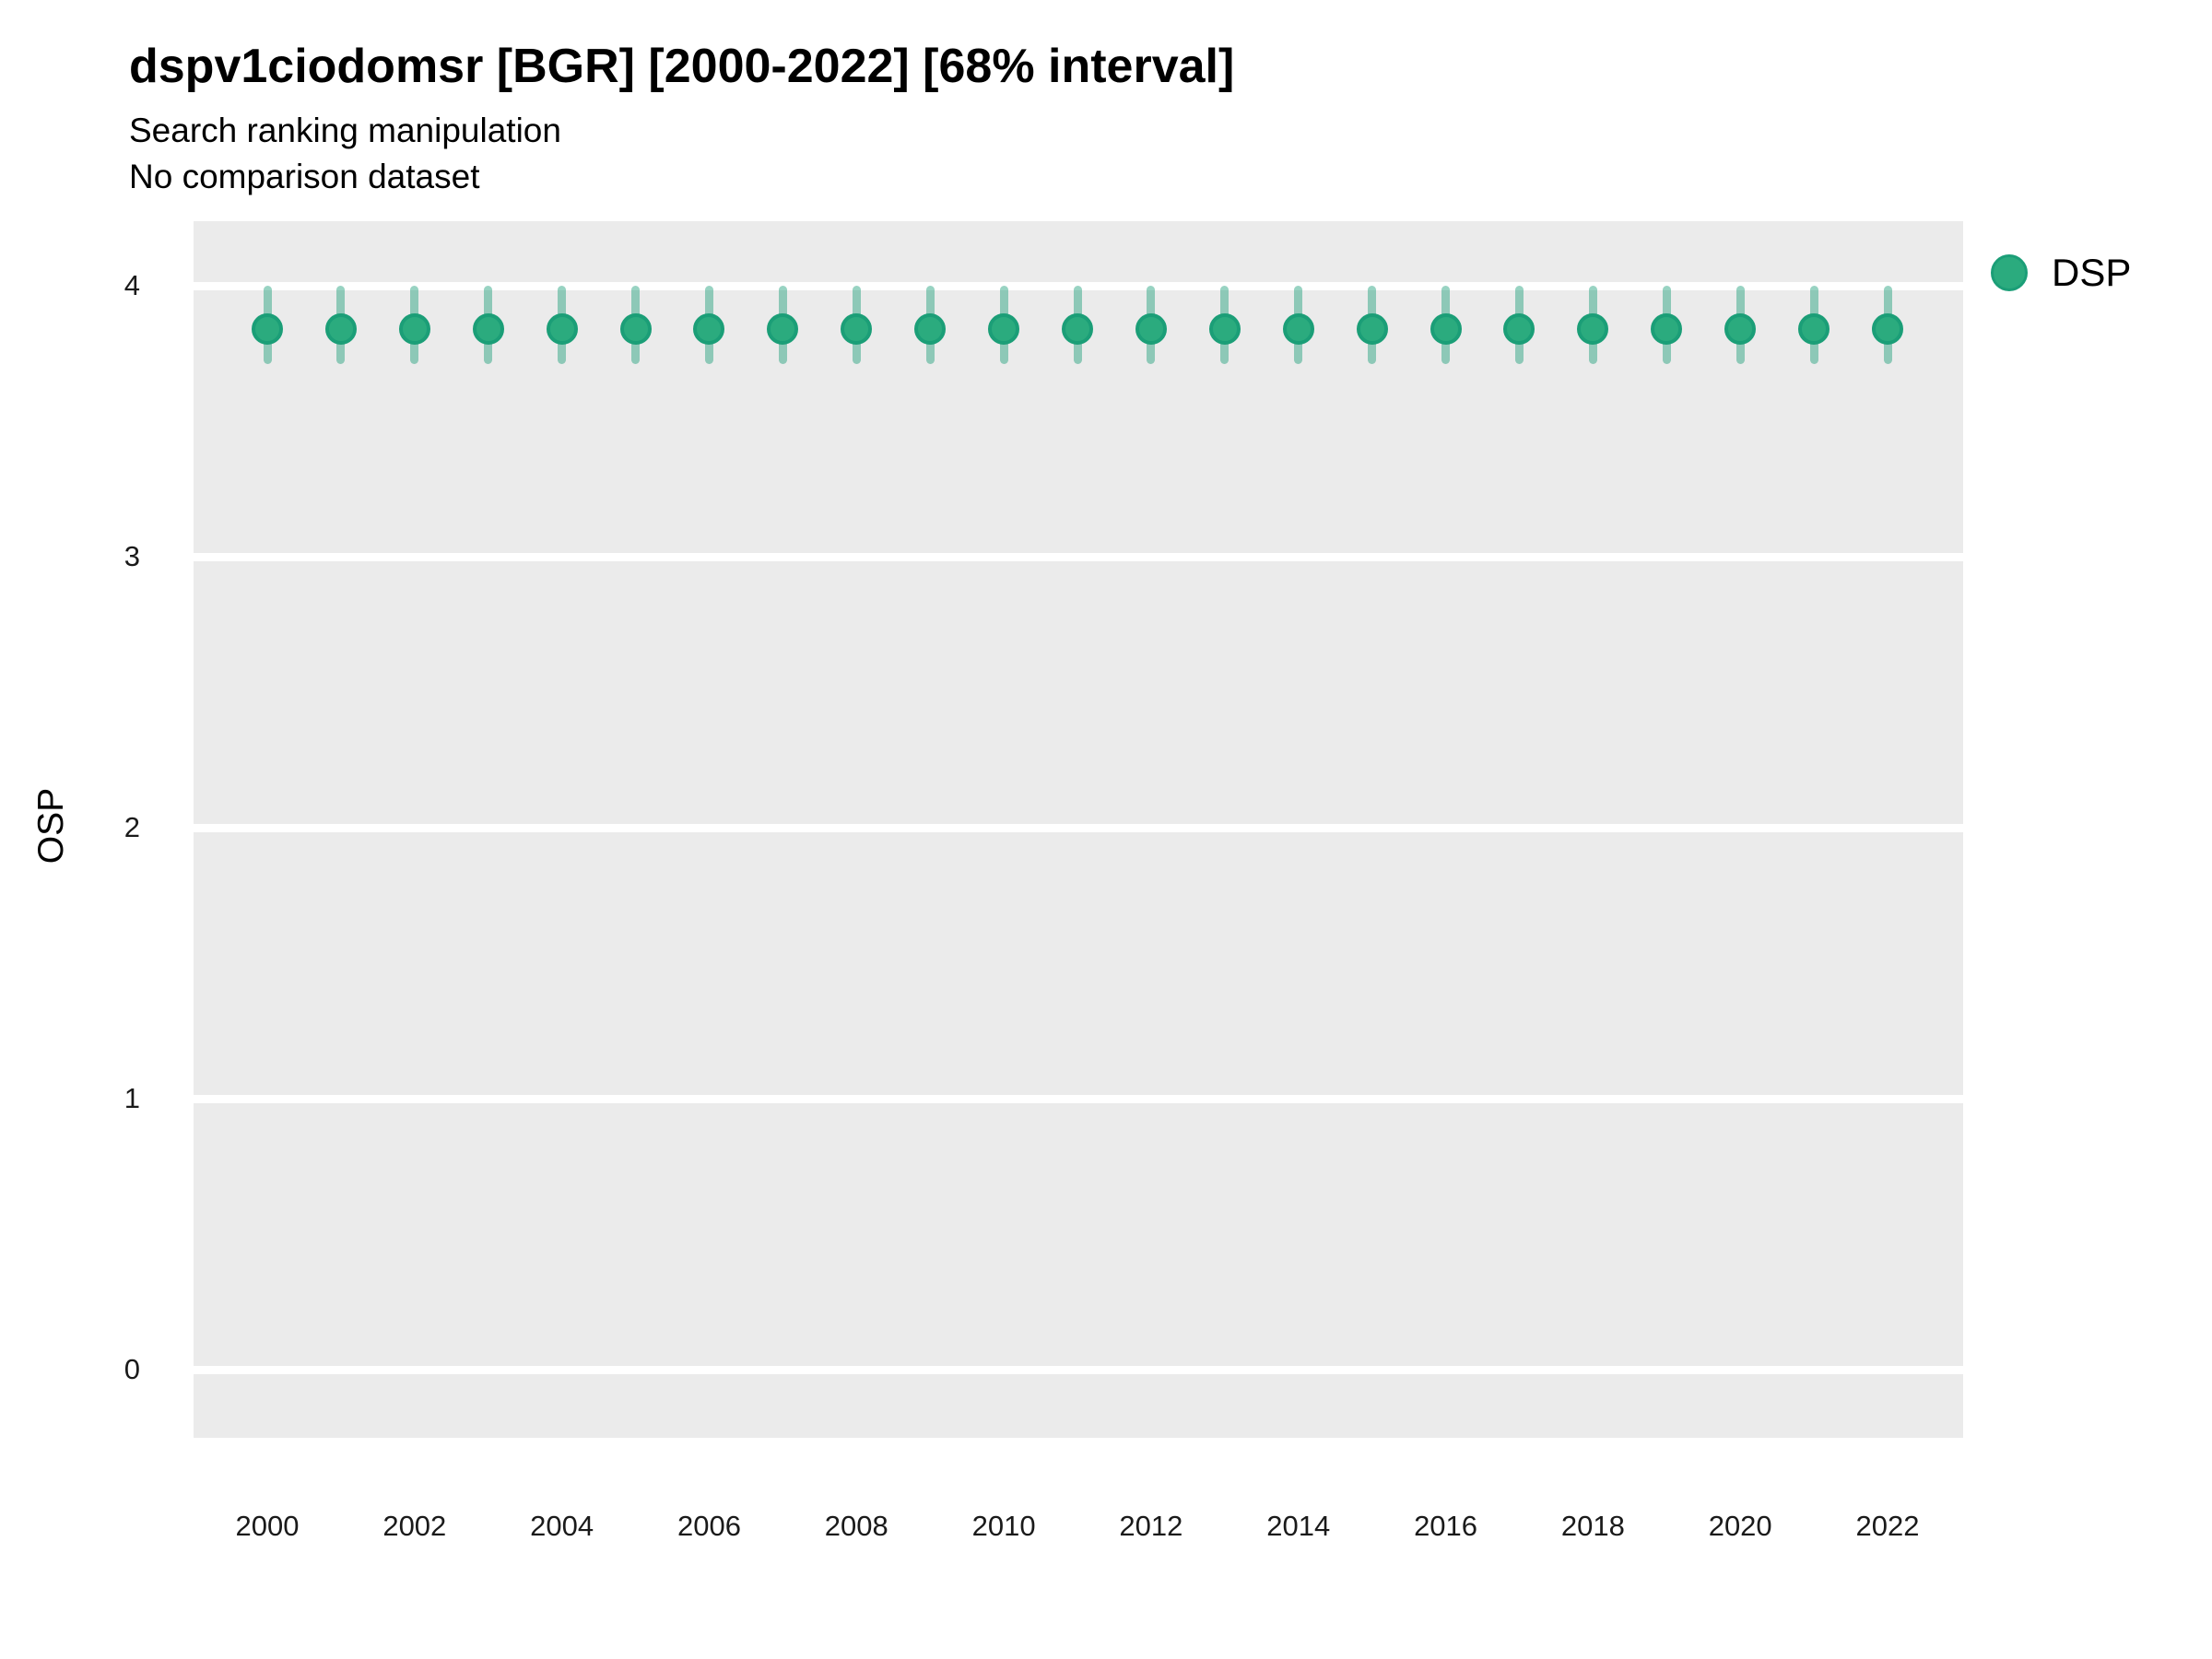 Image resolution: width=2212 pixels, height=1659 pixels. Describe the element at coordinates (1224, 329) in the screenshot. I see `data-point-2013` at that location.